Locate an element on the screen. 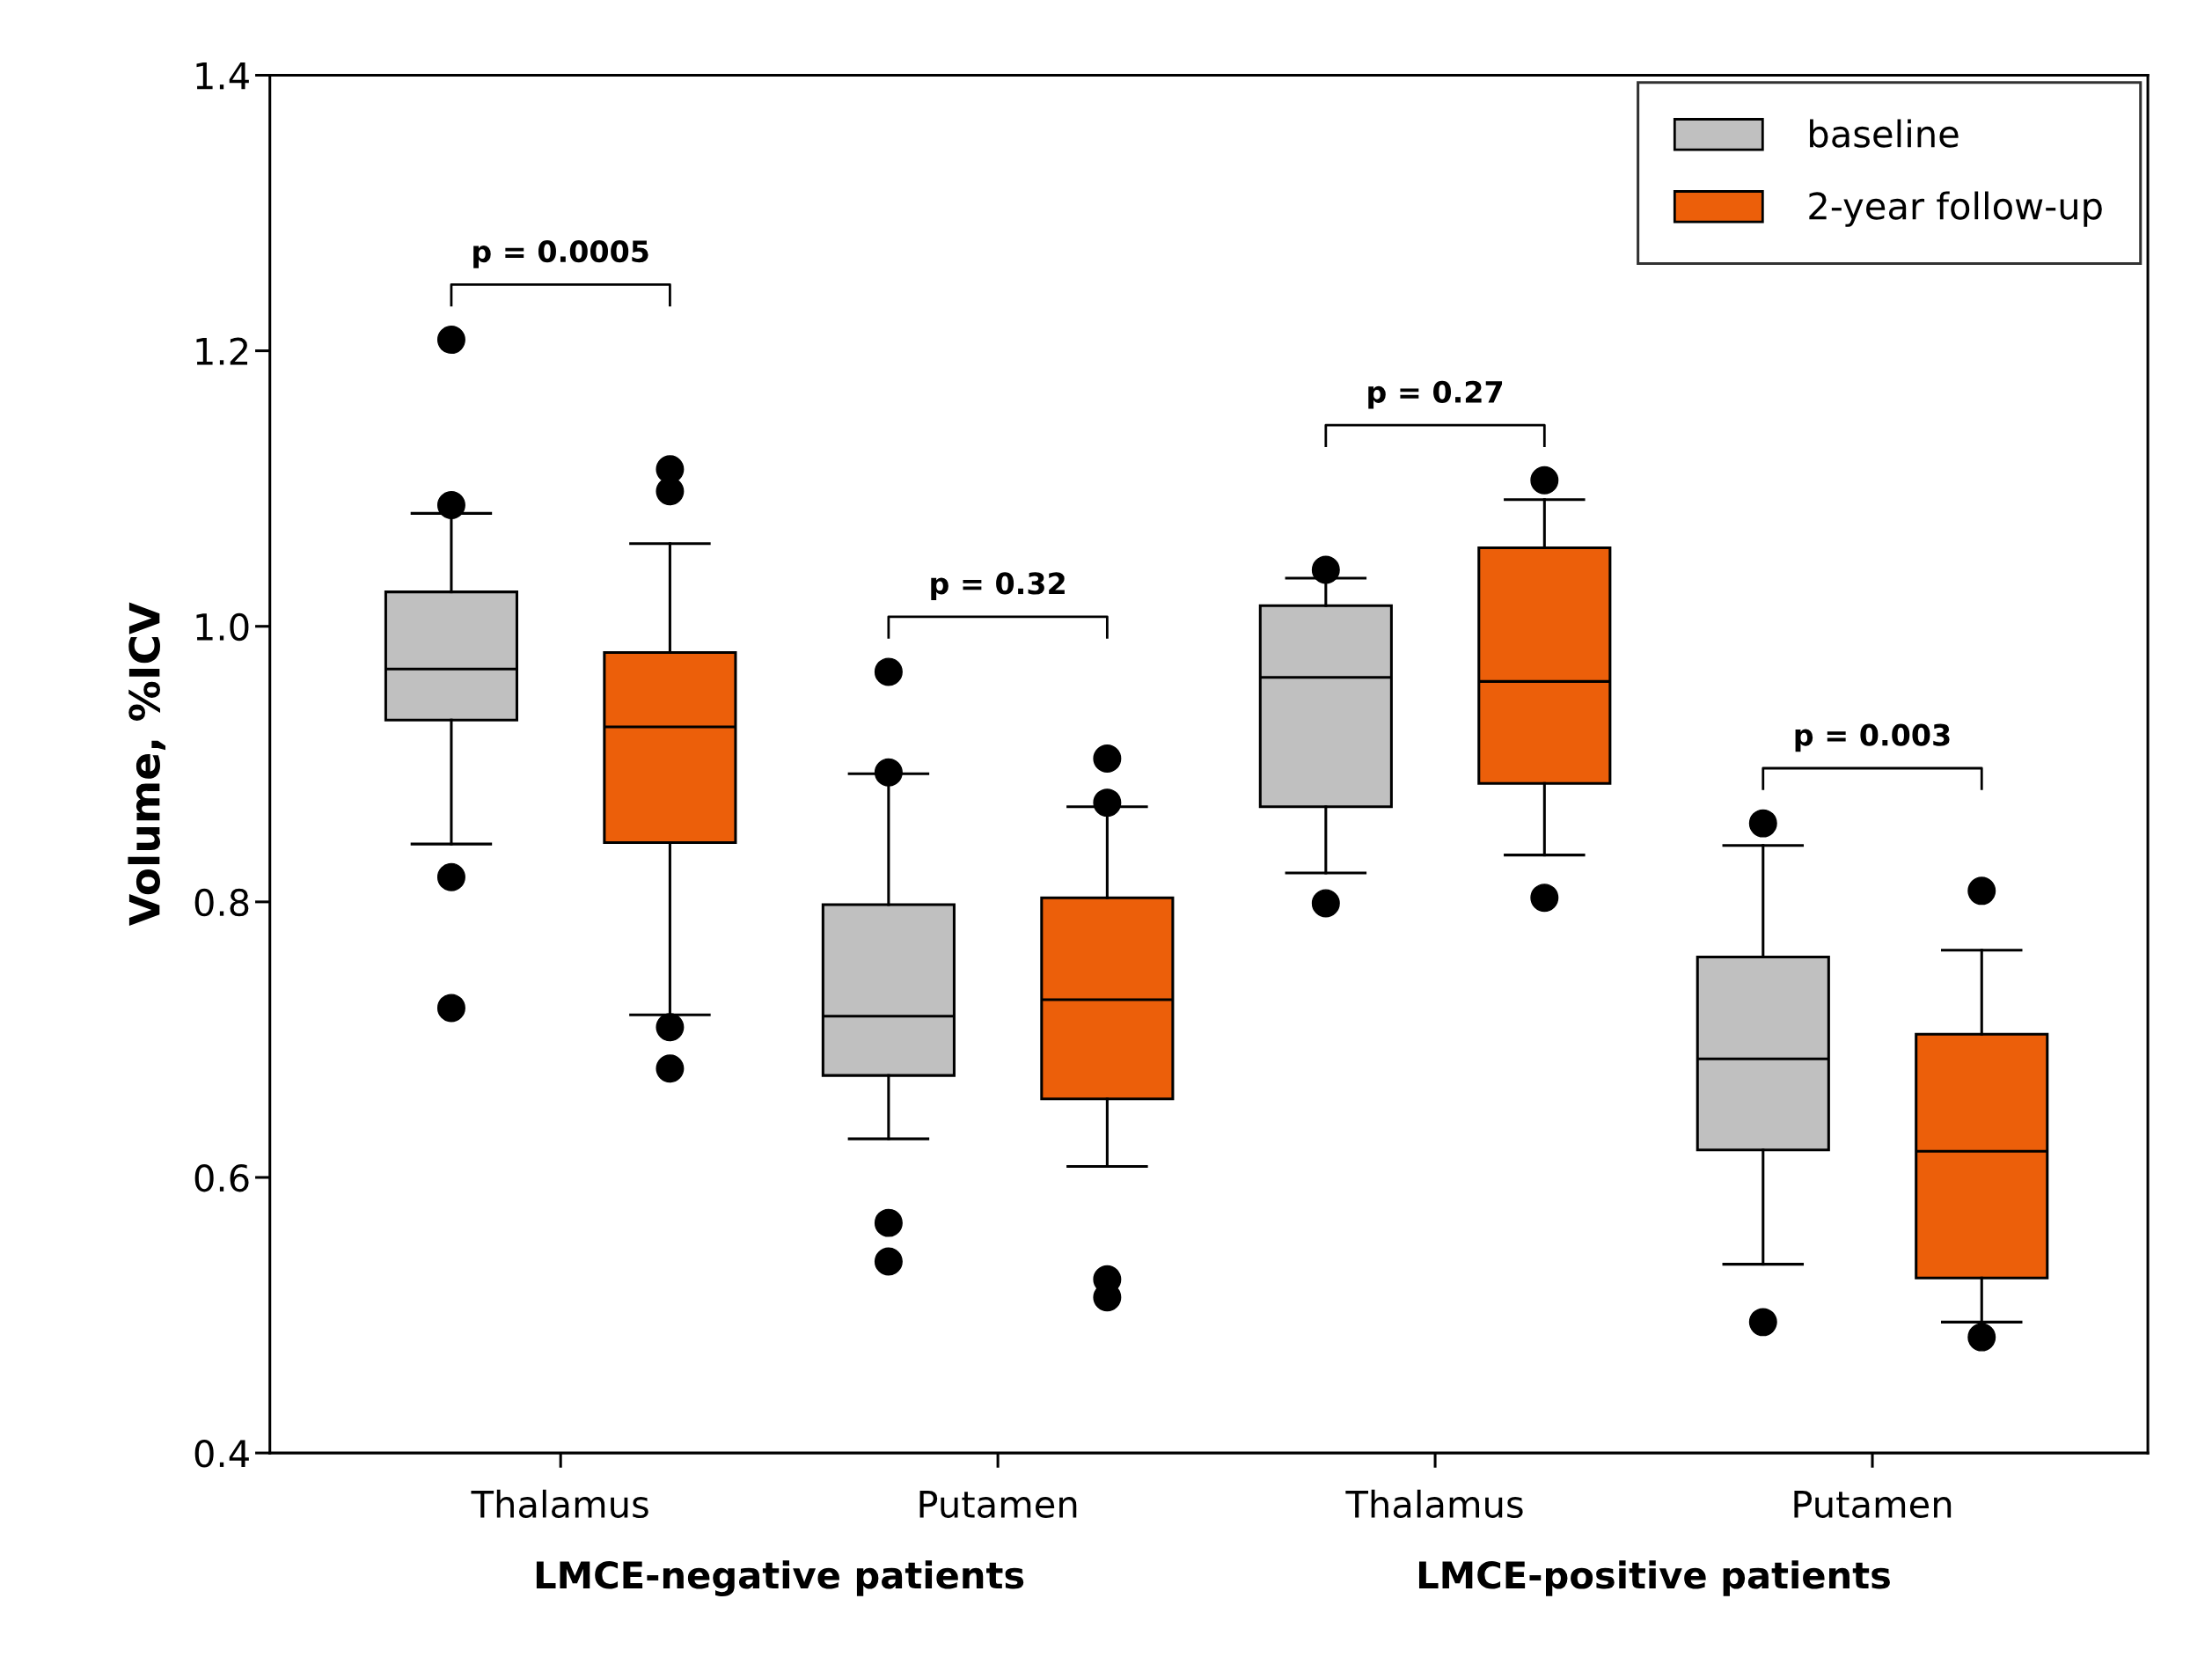 Image resolution: width=2212 pixels, height=1672 pixels. legend-label: 2-year follow-up is located at coordinates (1955, 209).